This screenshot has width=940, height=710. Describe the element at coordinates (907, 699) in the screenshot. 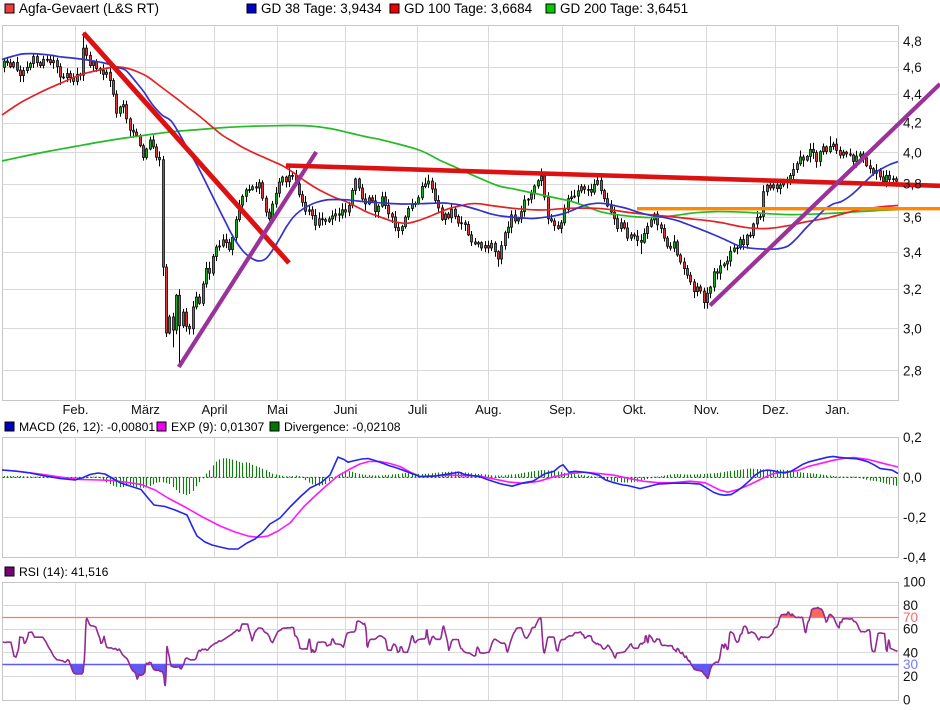

I see `svg-text: 0` at that location.